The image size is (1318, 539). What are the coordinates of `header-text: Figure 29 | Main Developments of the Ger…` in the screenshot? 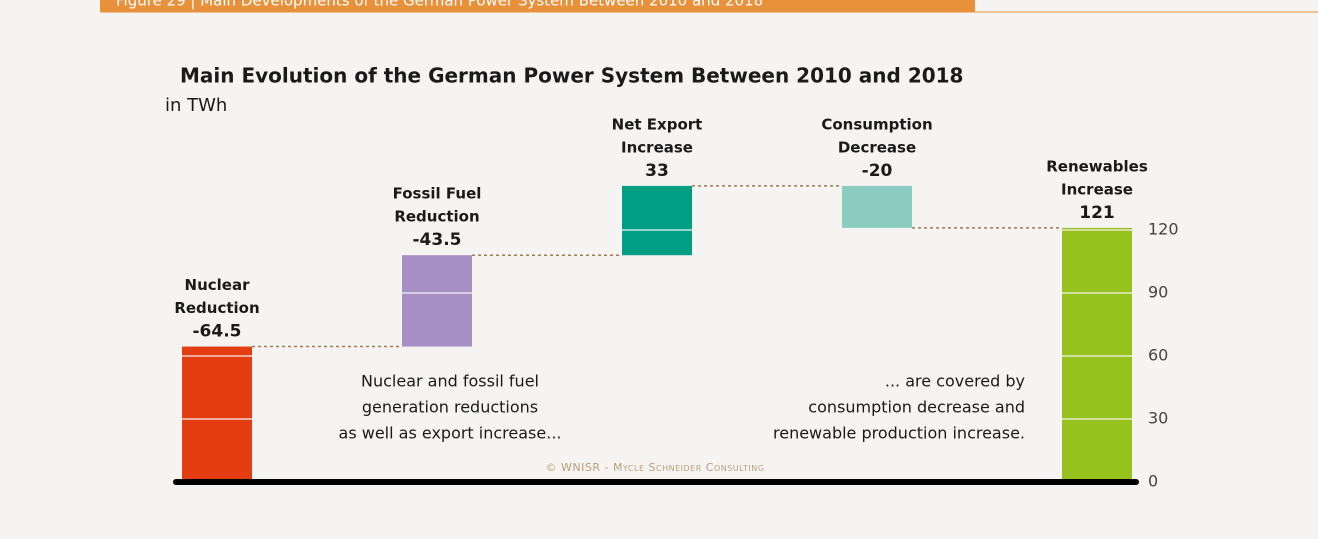 It's located at (439, 5).